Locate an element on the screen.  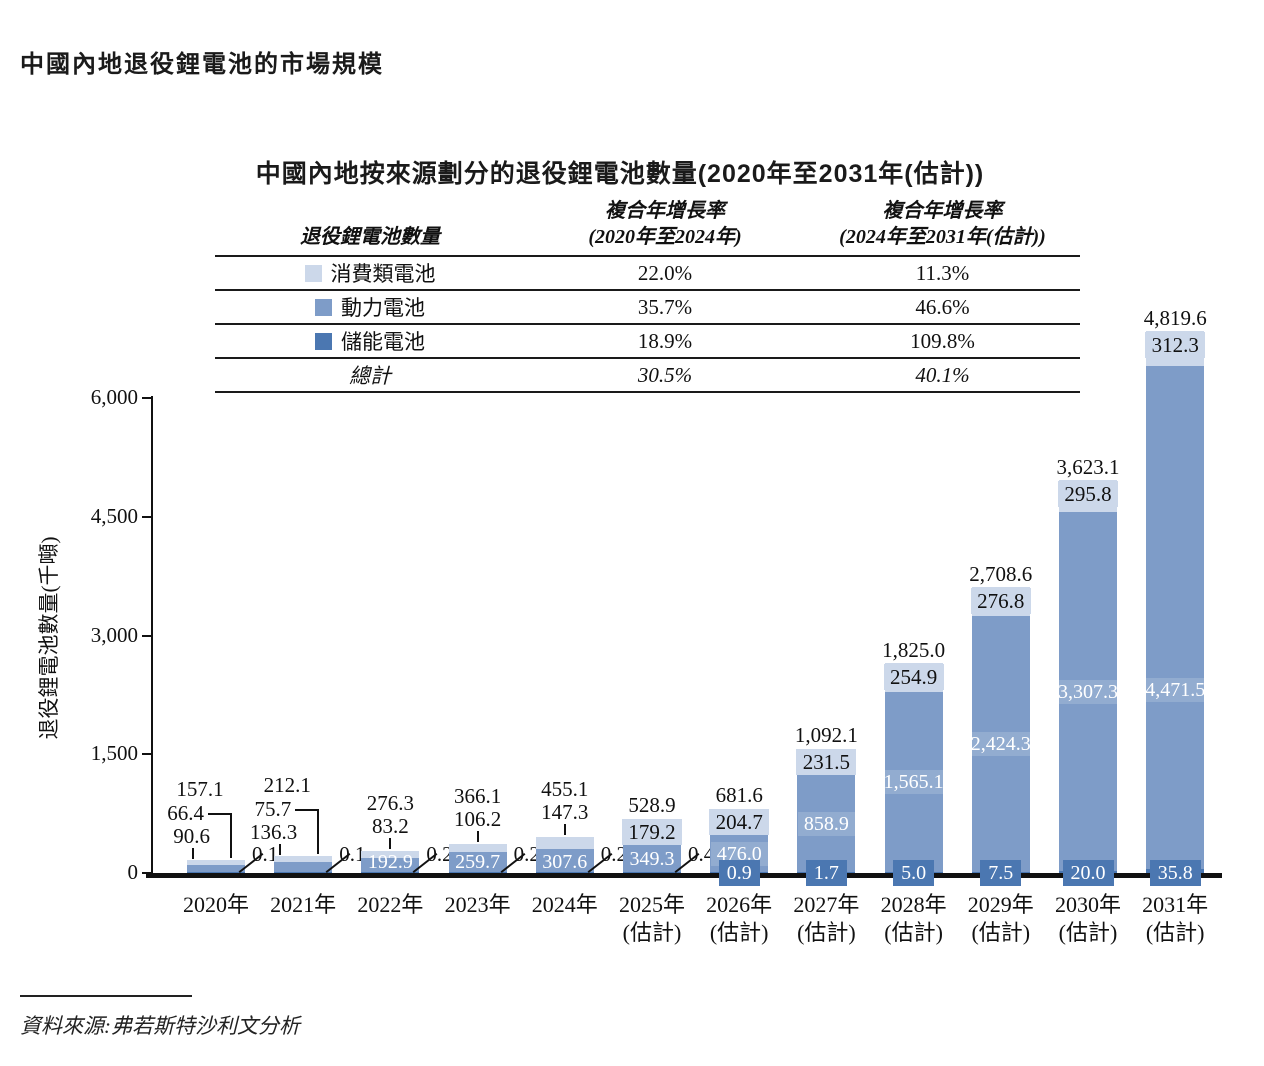
bar-2021年-consumer-segment is located at coordinates (303, 859).